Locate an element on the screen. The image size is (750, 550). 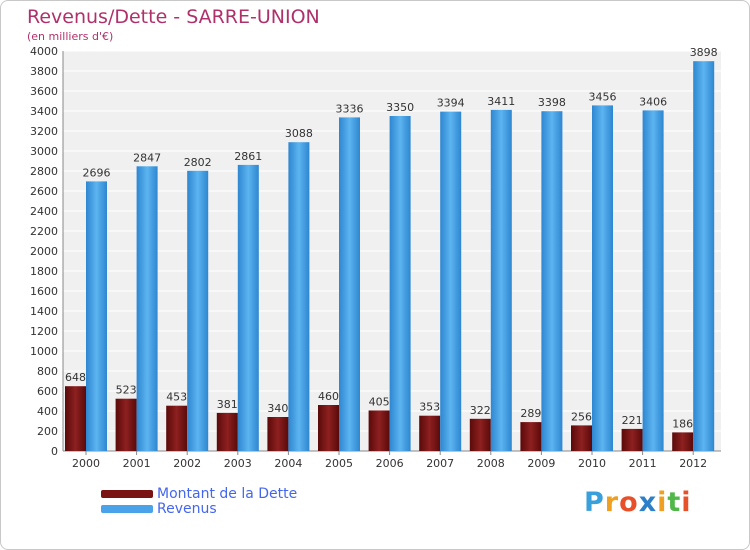
y-tick-label: 600 is located at coordinates (47, 391).